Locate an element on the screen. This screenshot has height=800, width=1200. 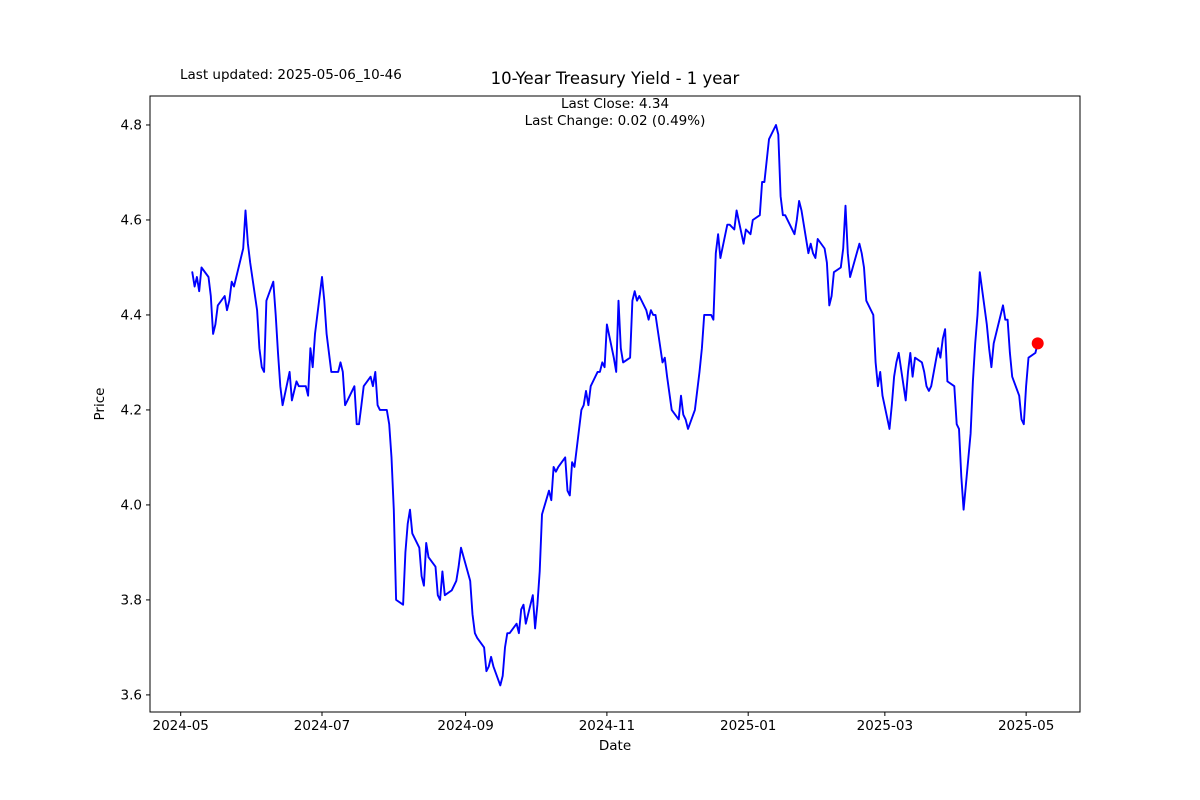
y-tick-label: 4.2 is located at coordinates (131, 411).